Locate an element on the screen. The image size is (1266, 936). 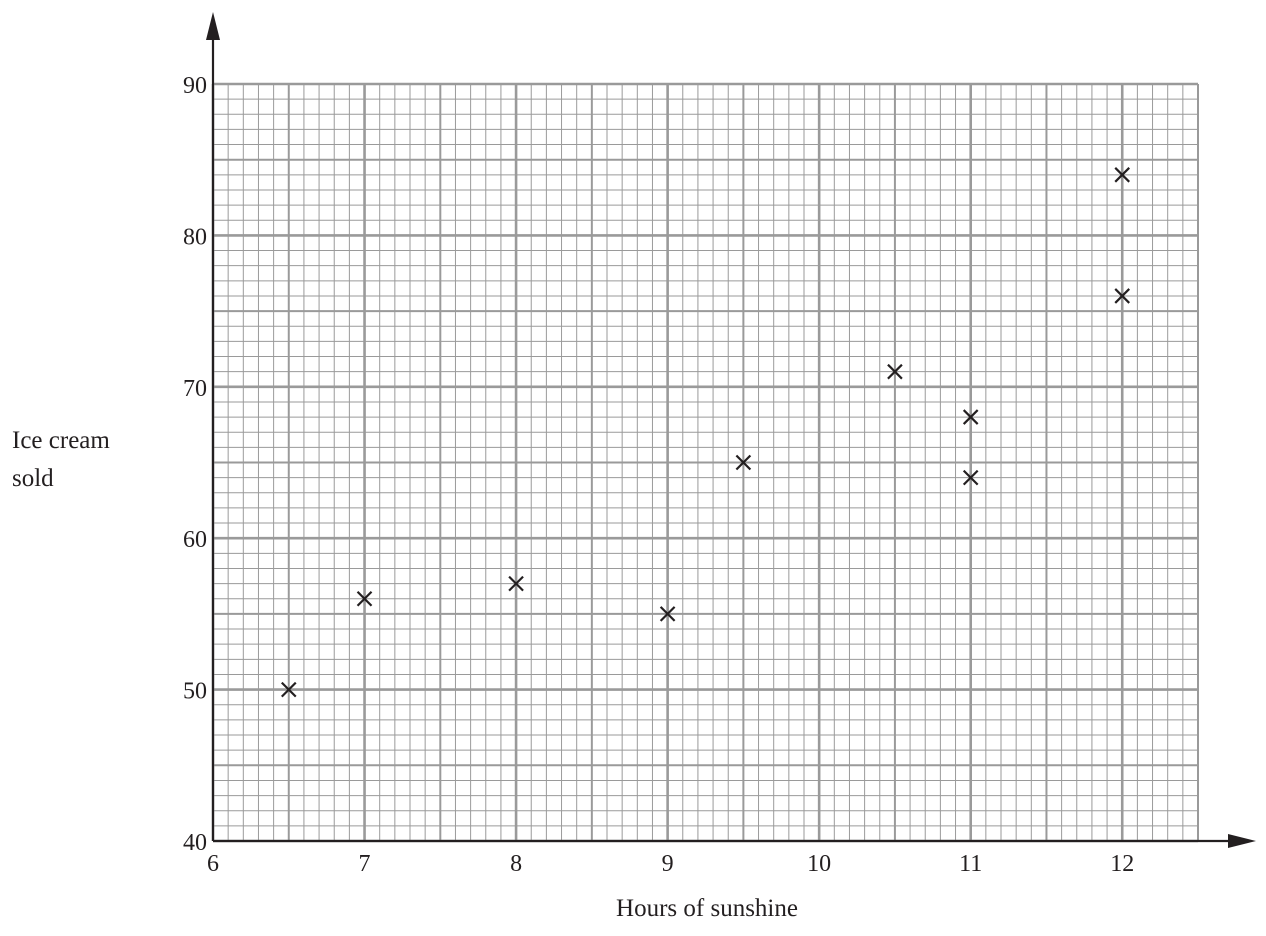
y-axis-arrow is located at coordinates (213, 26).